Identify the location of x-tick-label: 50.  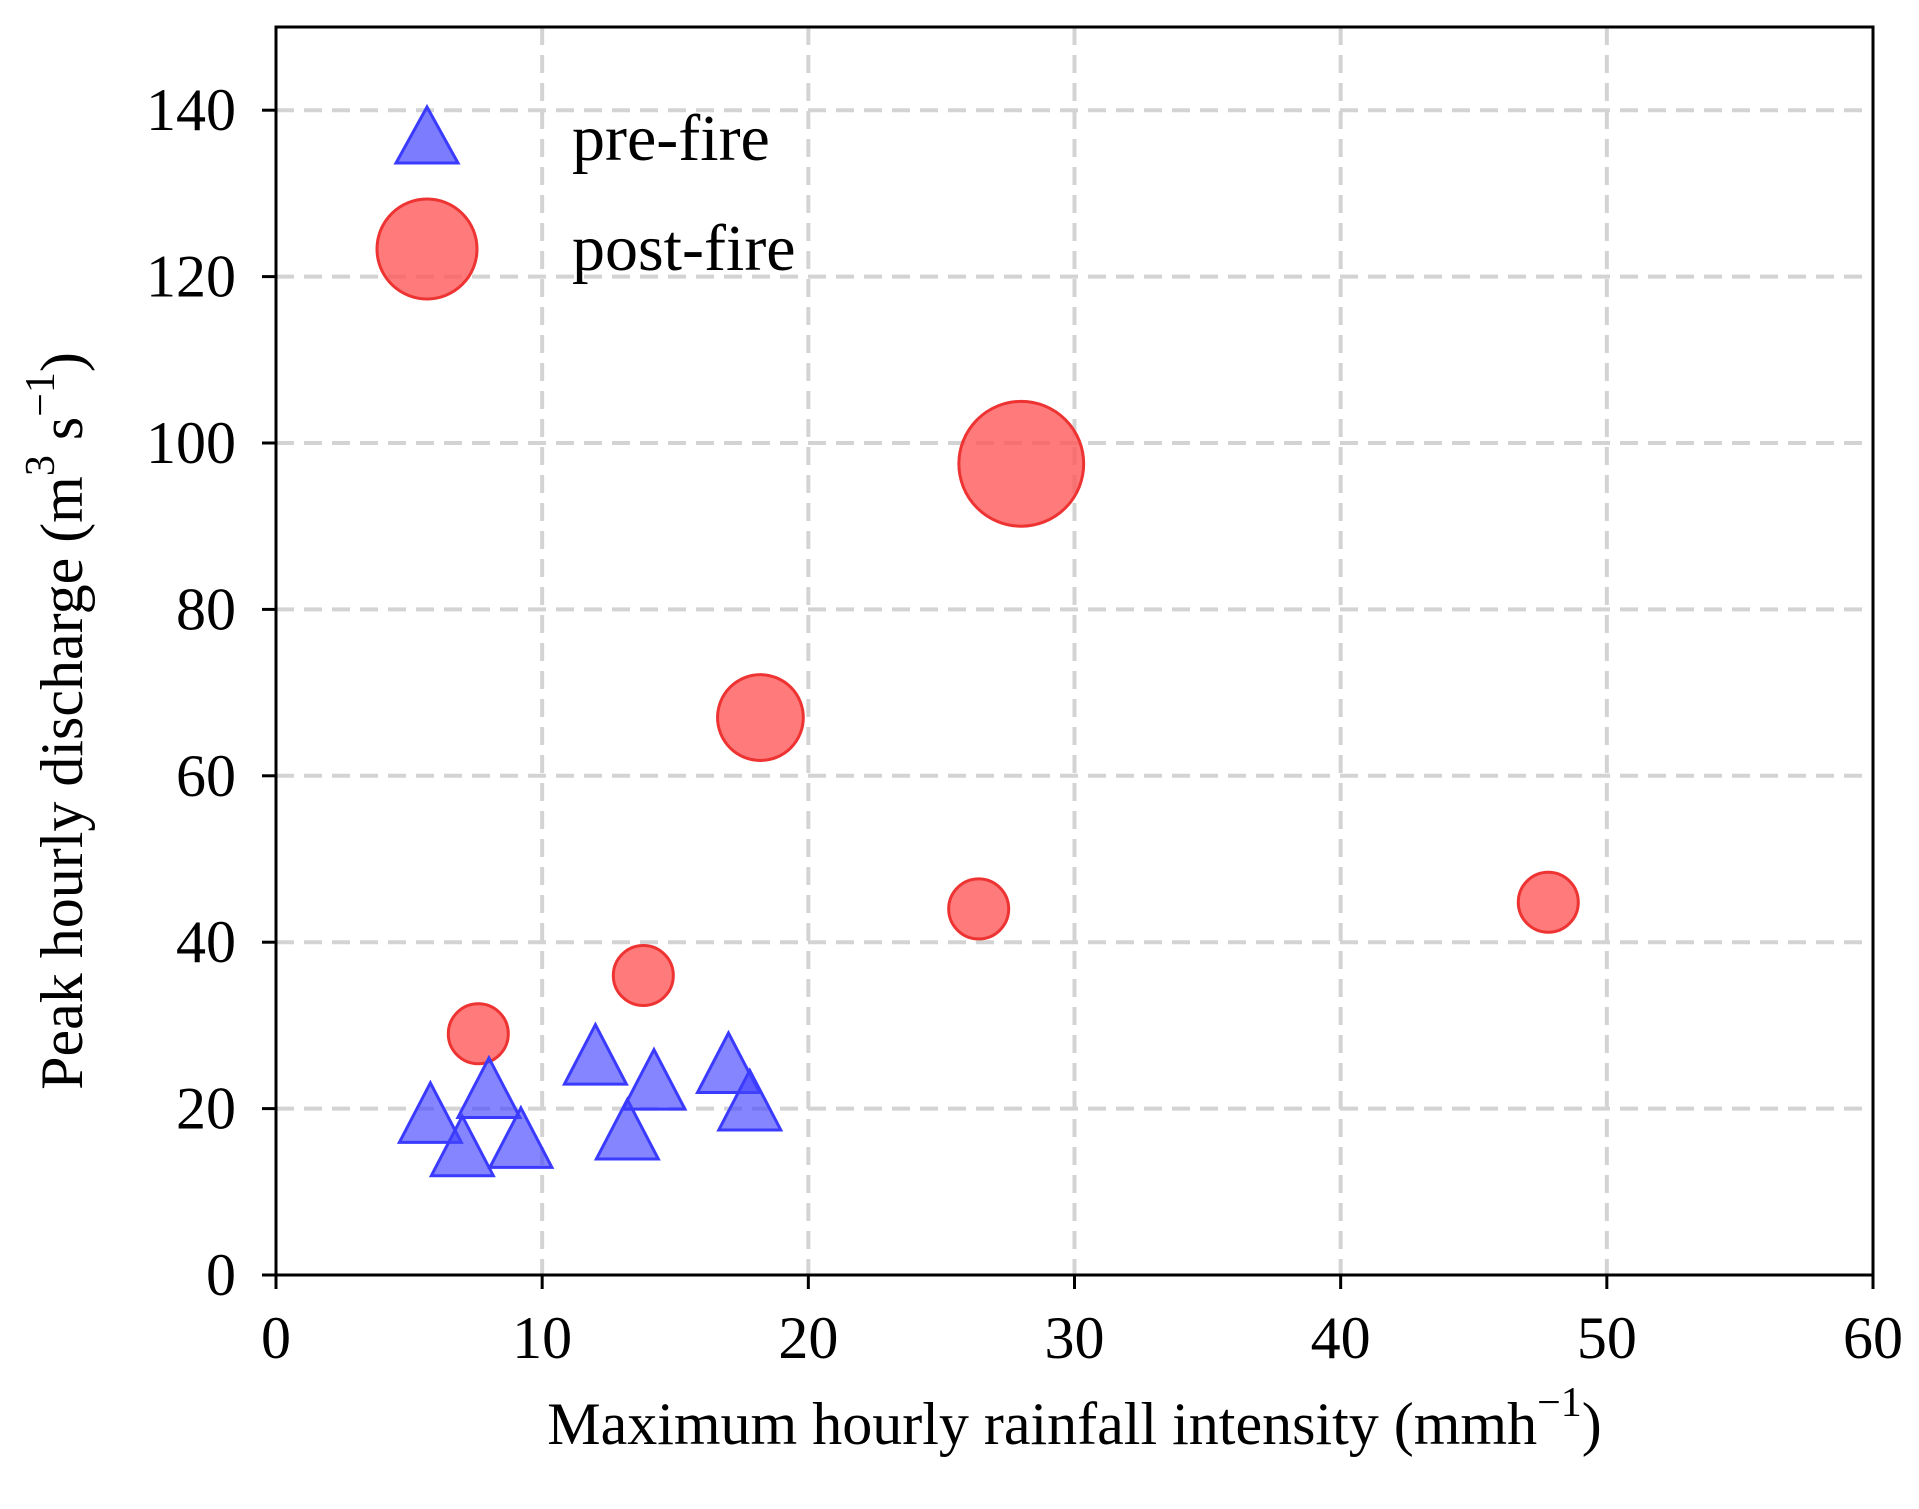
(1607, 1338).